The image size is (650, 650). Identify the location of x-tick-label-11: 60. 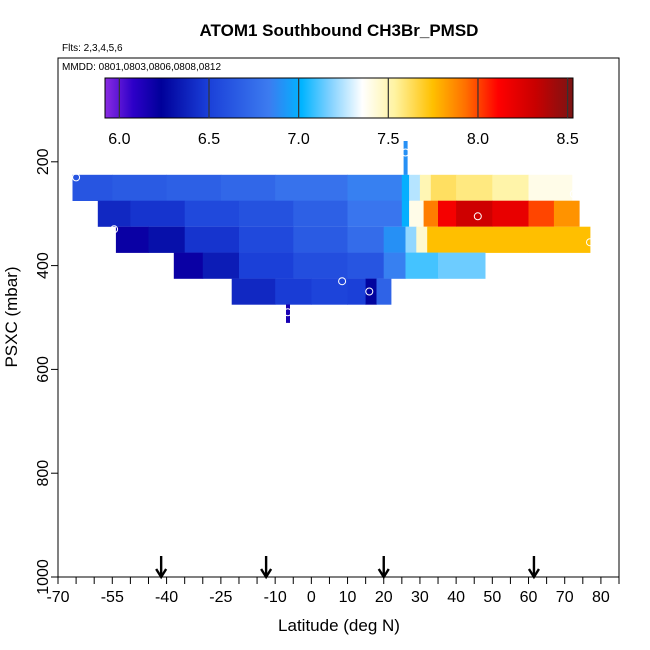
(529, 597).